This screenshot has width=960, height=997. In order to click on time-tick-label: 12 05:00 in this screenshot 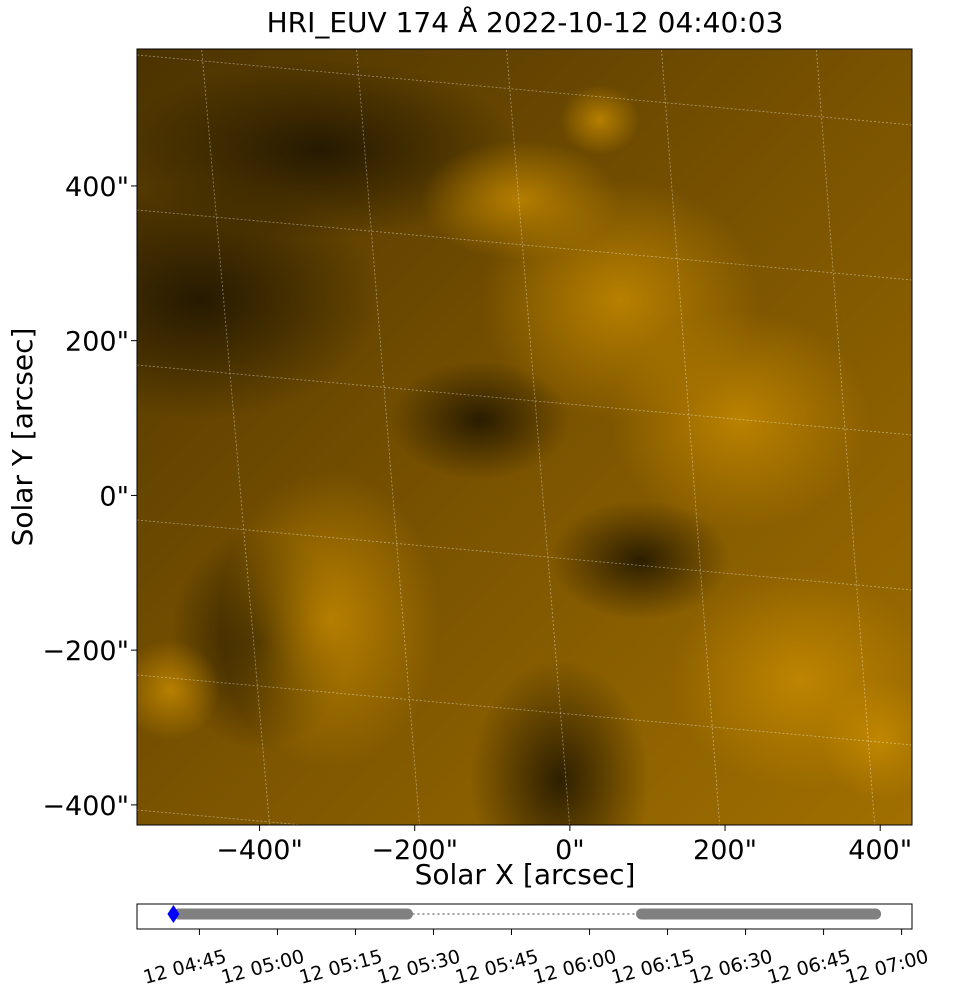, I will do `click(263, 967)`.